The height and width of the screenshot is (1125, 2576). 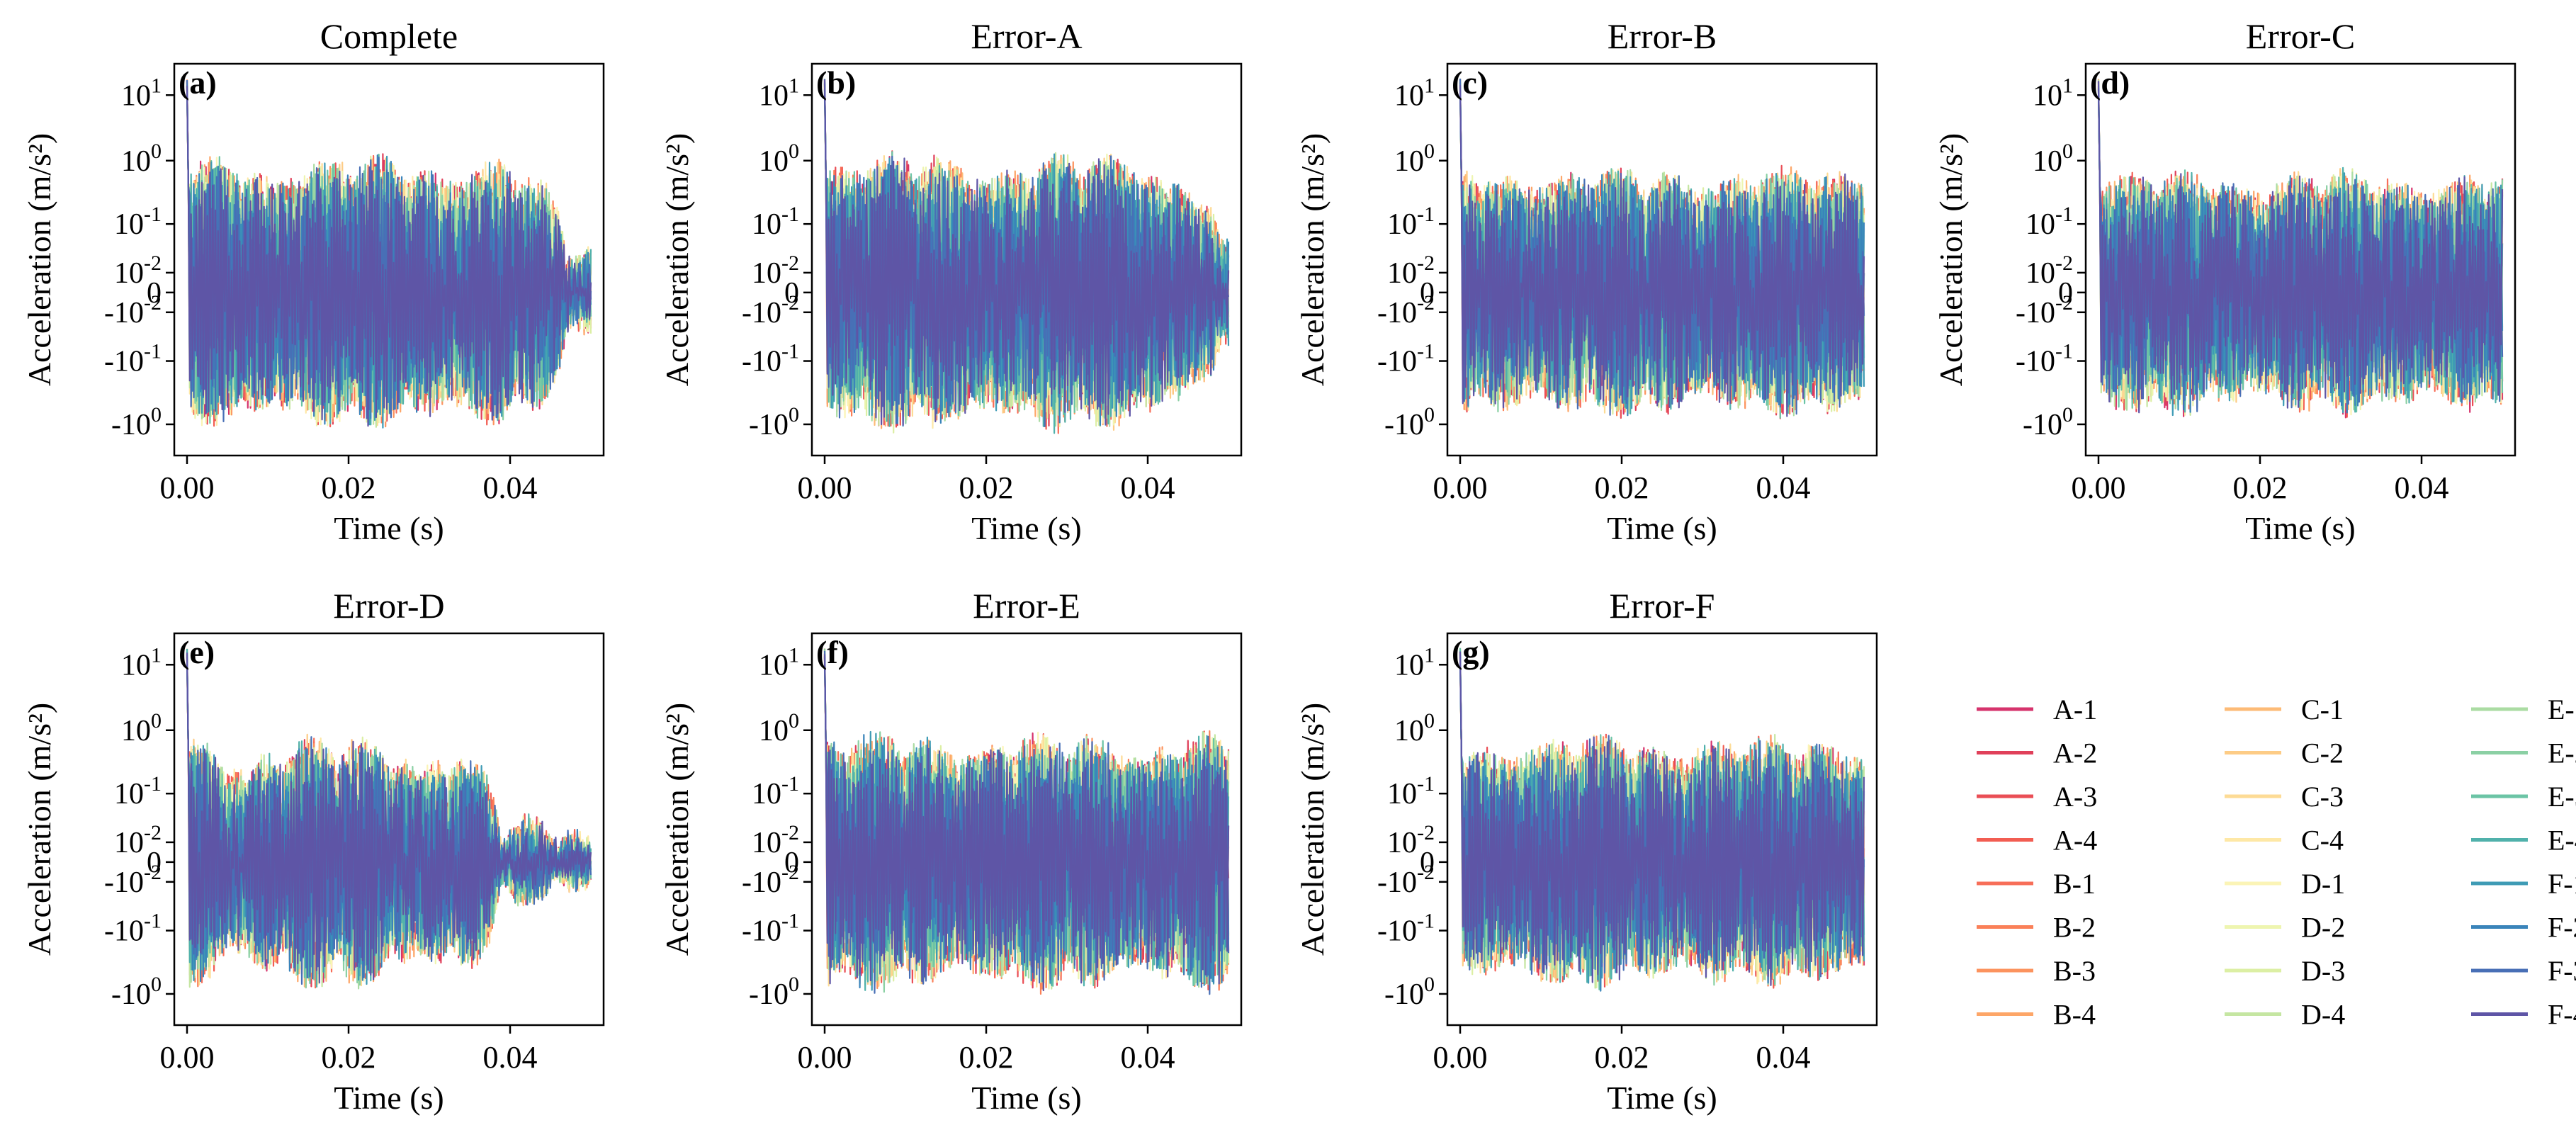 What do you see at coordinates (1662, 606) in the screenshot?
I see `panel-title: Error-F` at bounding box center [1662, 606].